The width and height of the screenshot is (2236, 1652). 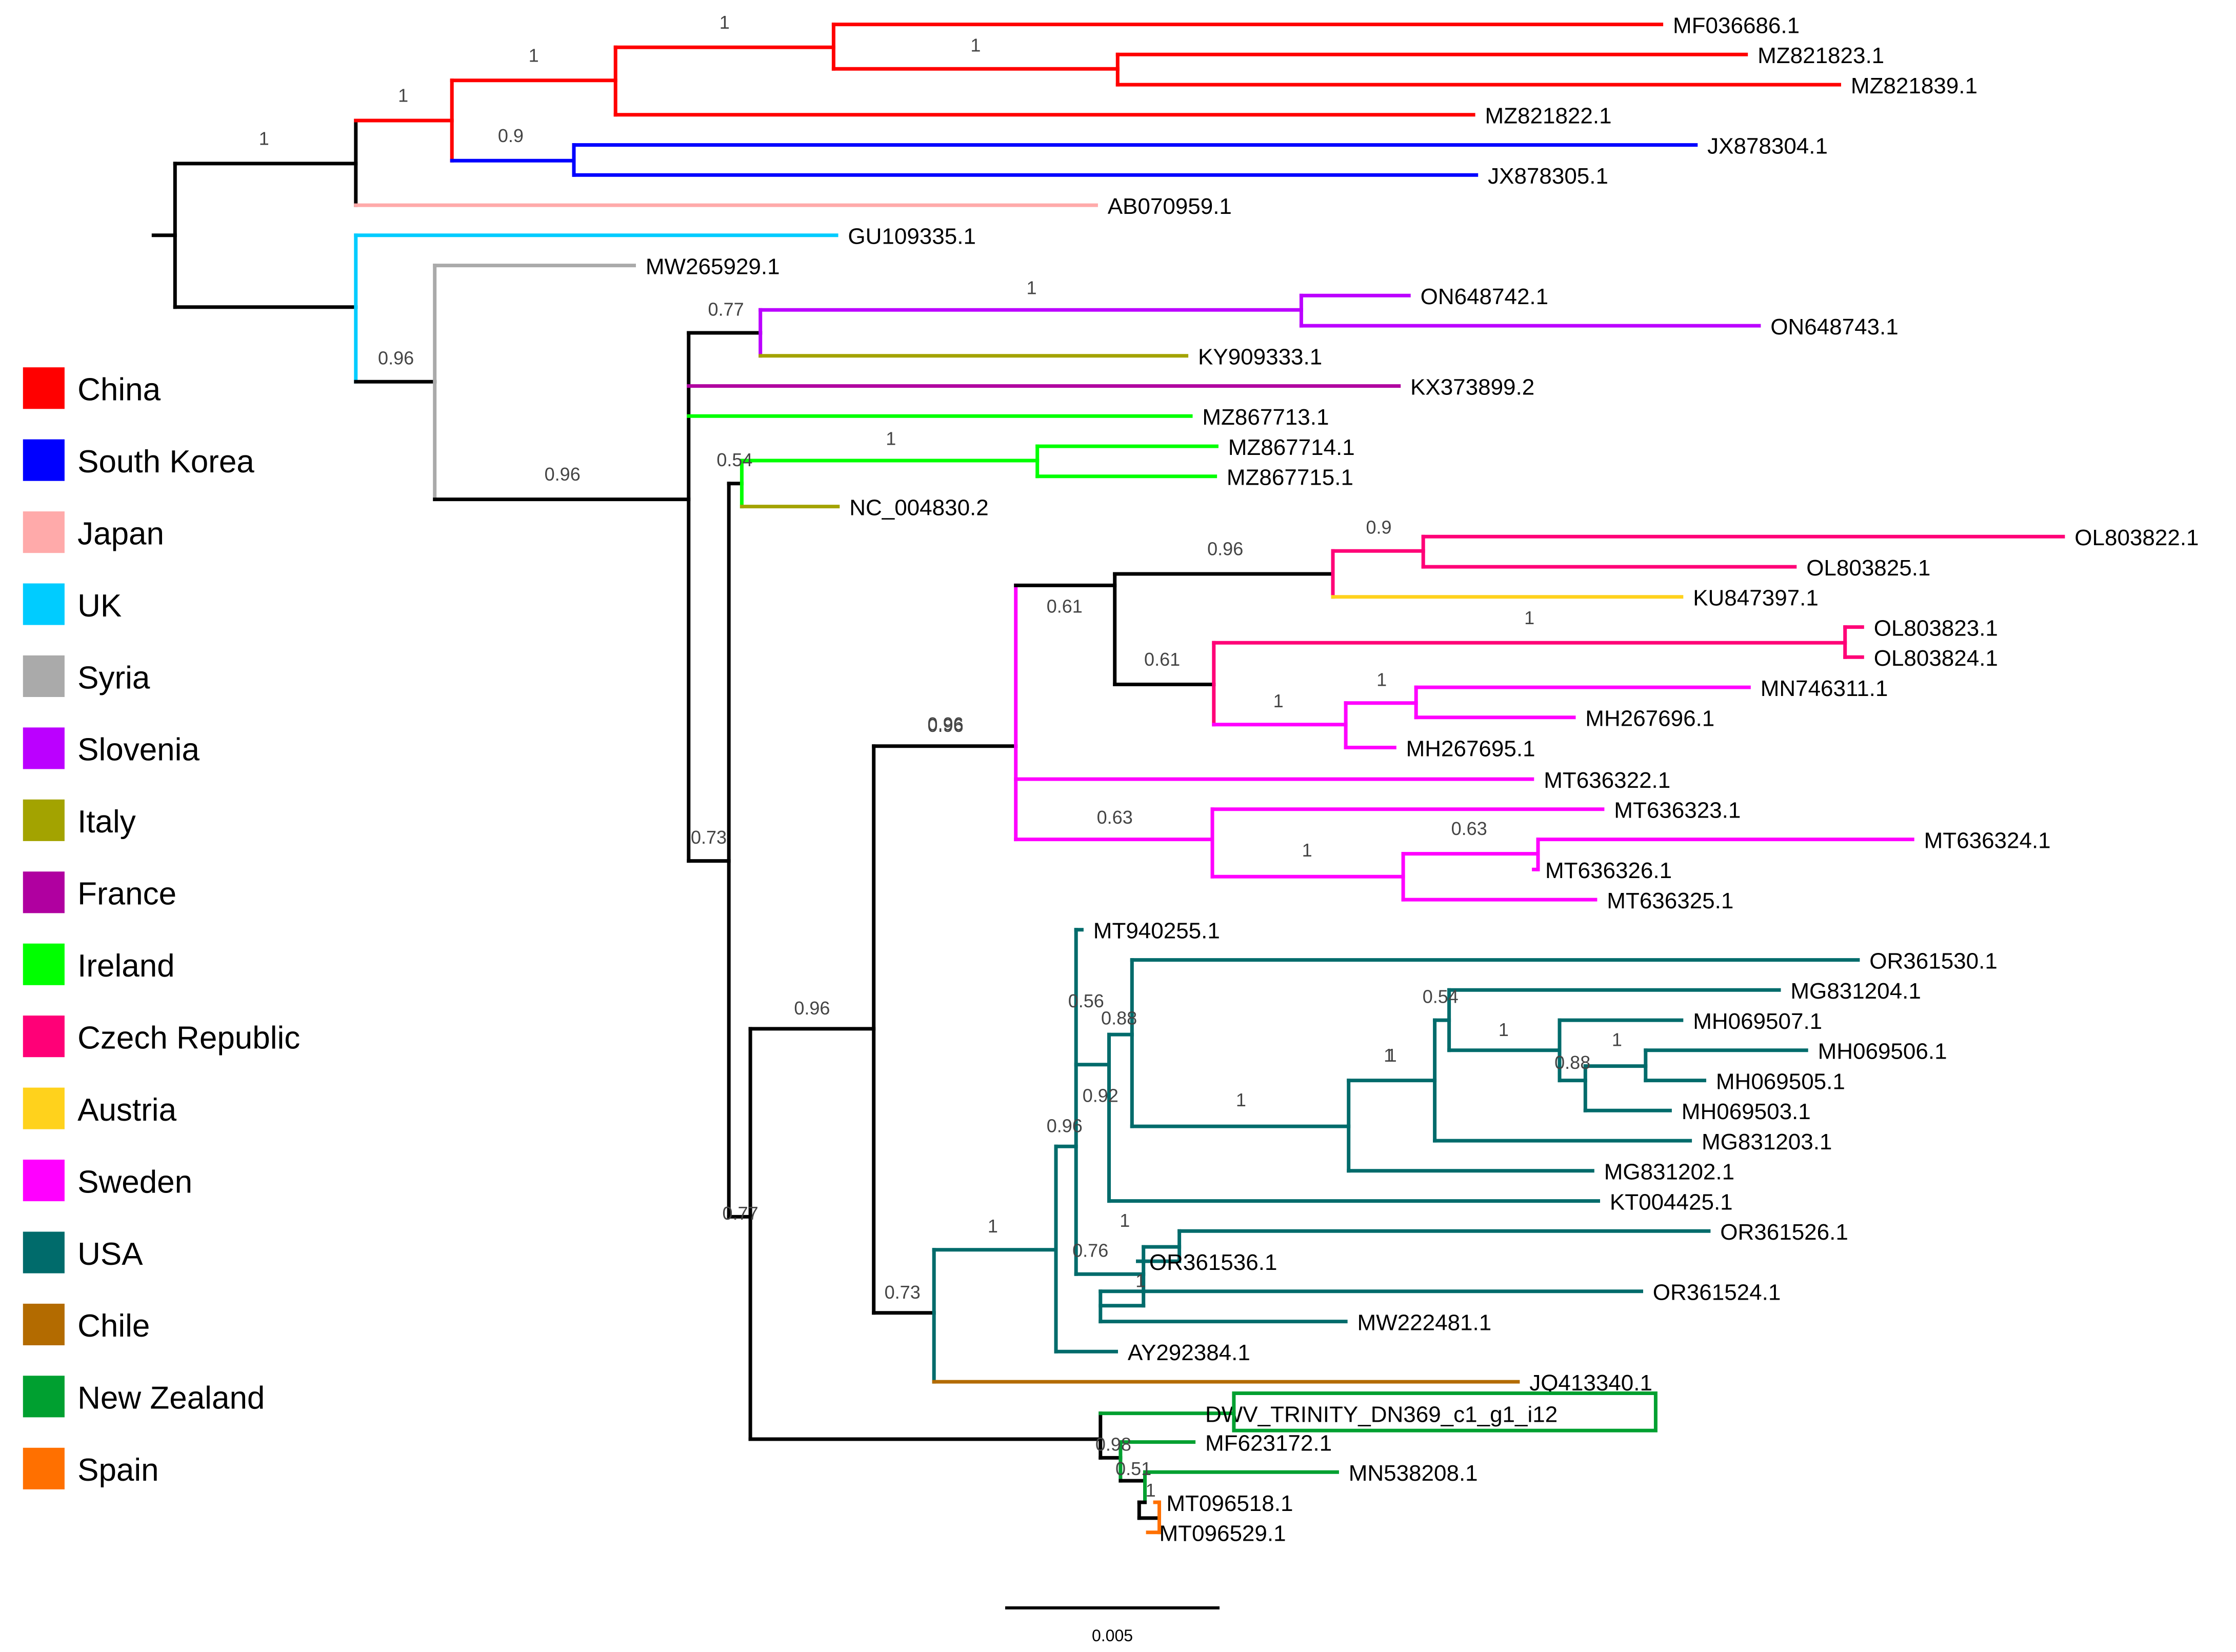 I want to click on tip-label: MZ821822.1, so click(x=1548, y=116).